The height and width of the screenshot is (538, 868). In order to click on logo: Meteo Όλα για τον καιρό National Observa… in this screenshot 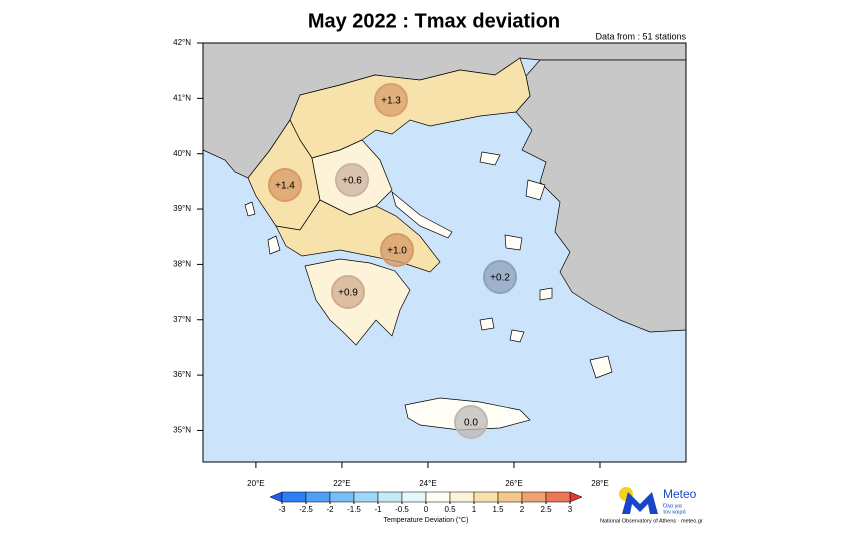, I will do `click(651, 505)`.